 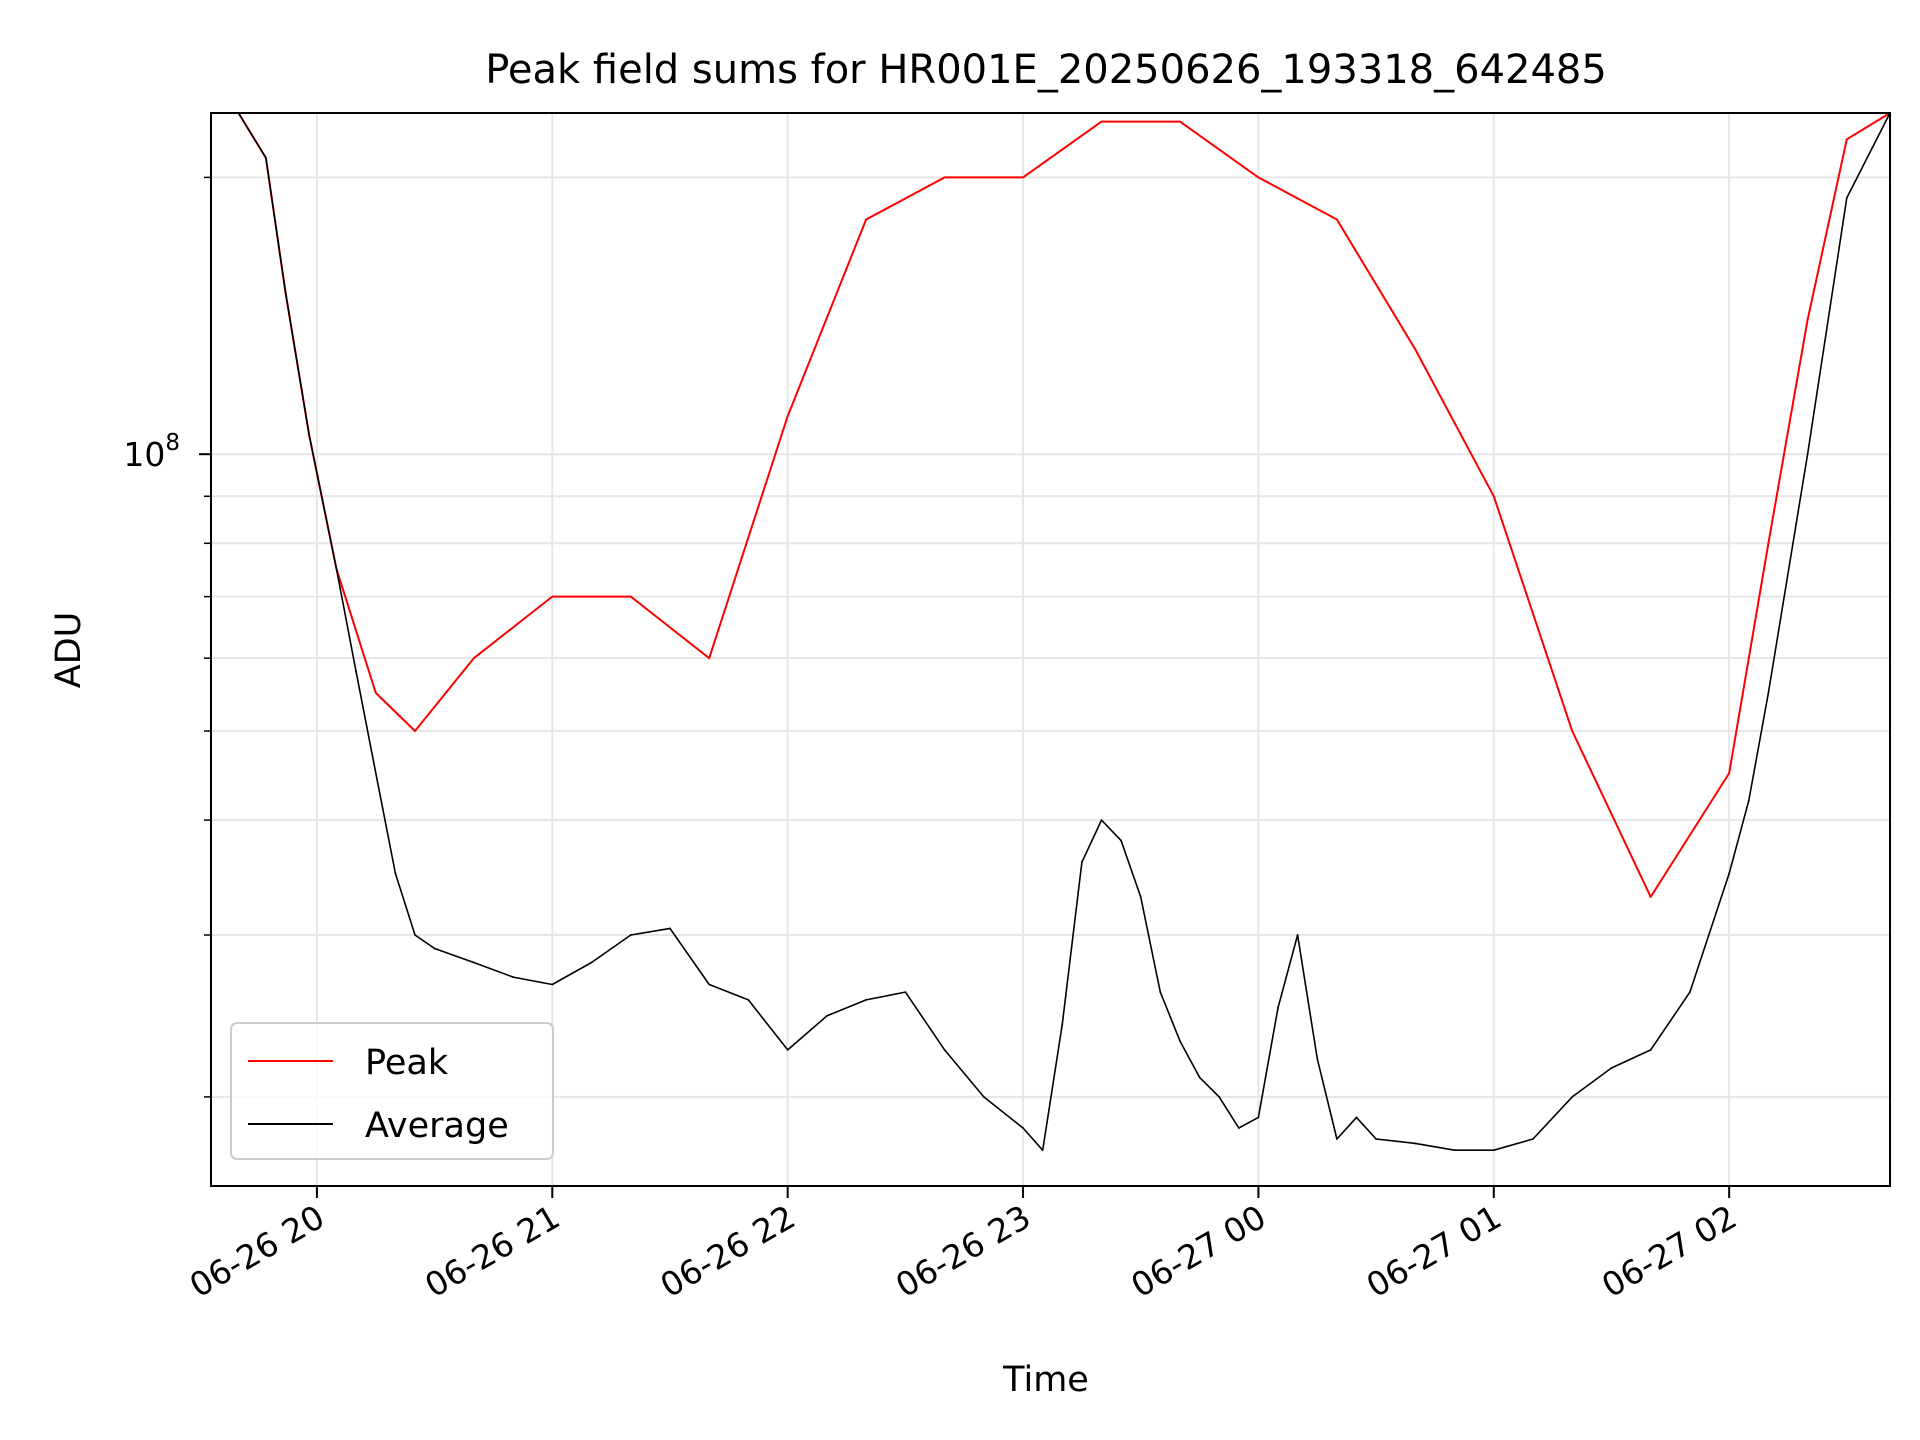 What do you see at coordinates (437, 1126) in the screenshot?
I see `legend-average-label: Average` at bounding box center [437, 1126].